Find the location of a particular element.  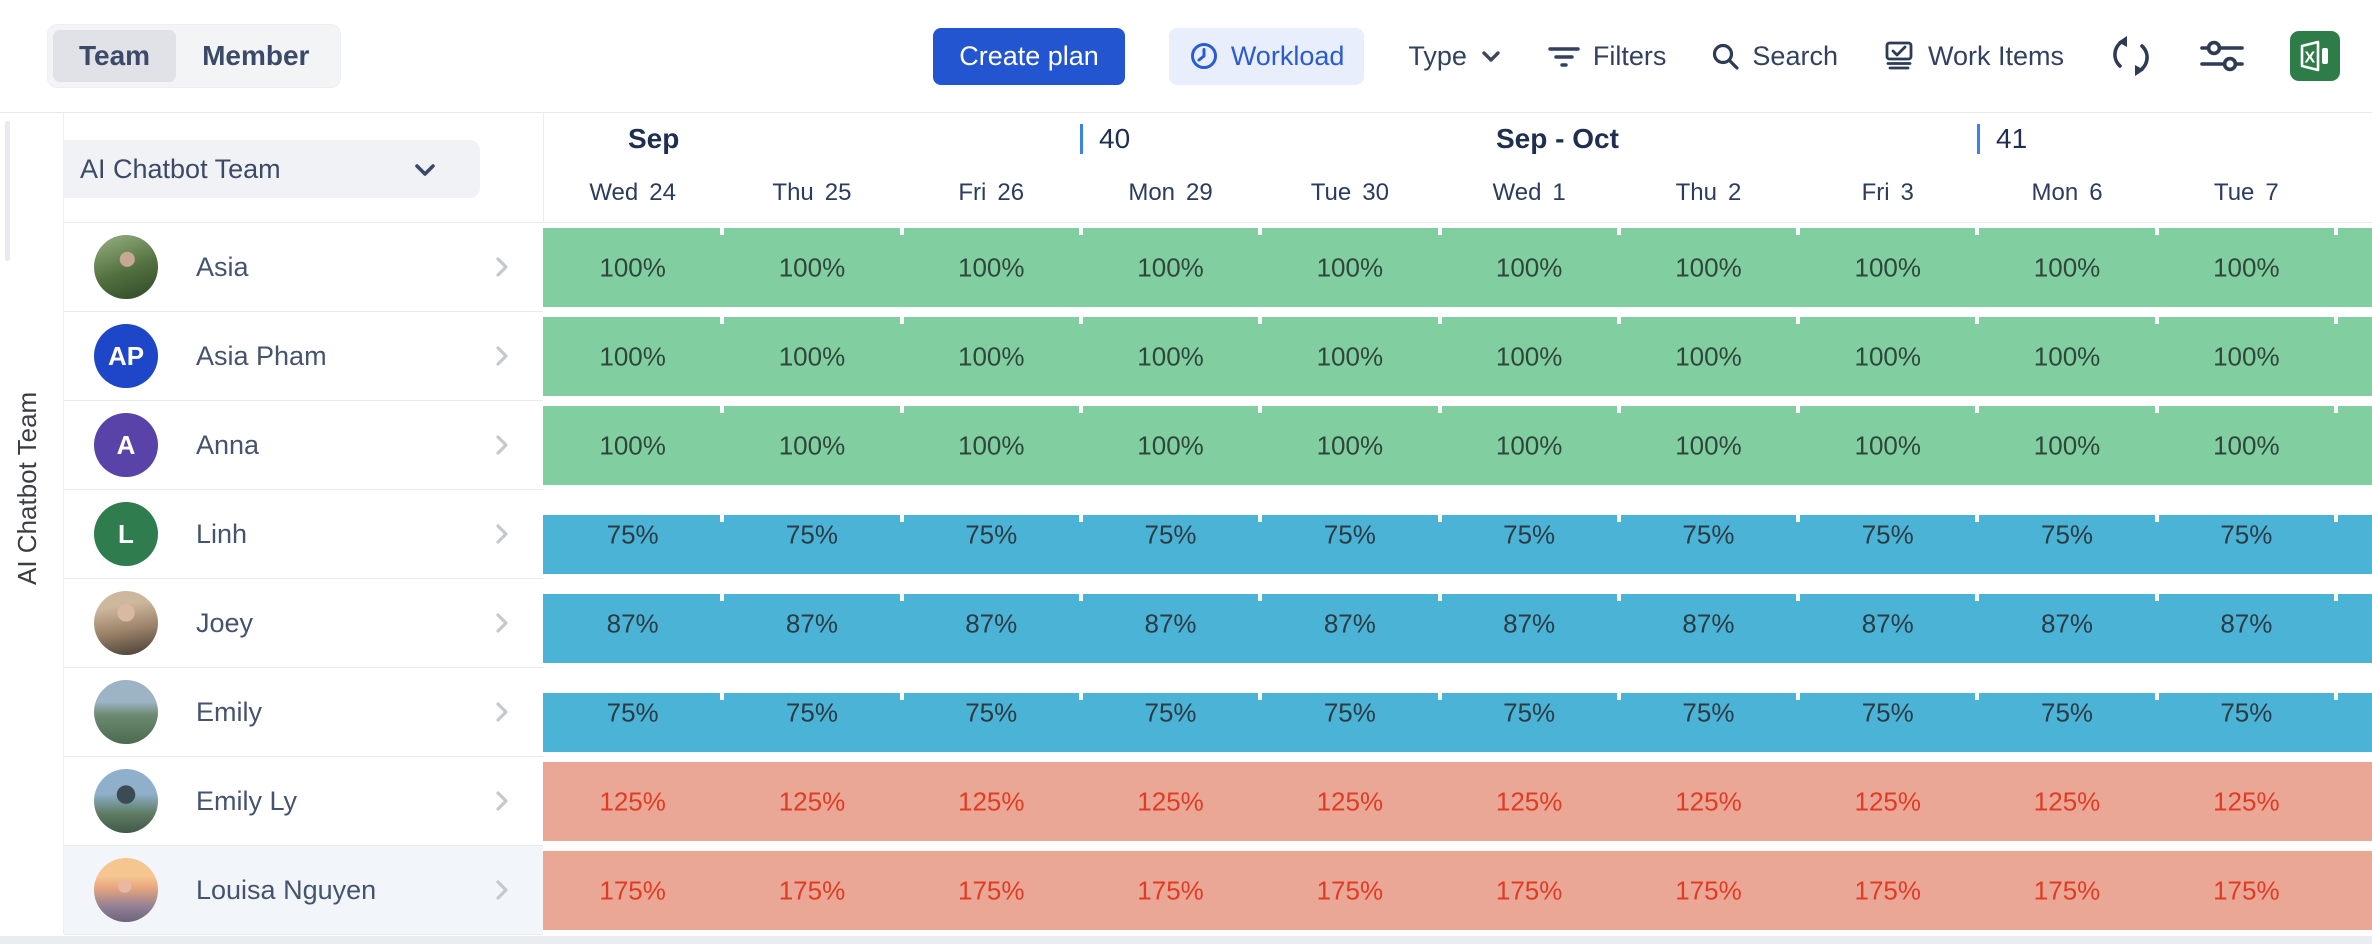

member-row: Emily is located at coordinates (303, 712).